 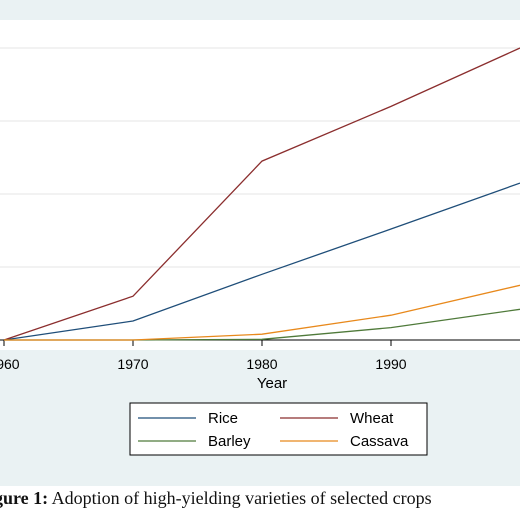 I want to click on x-tick-label: 1990, so click(x=390, y=364).